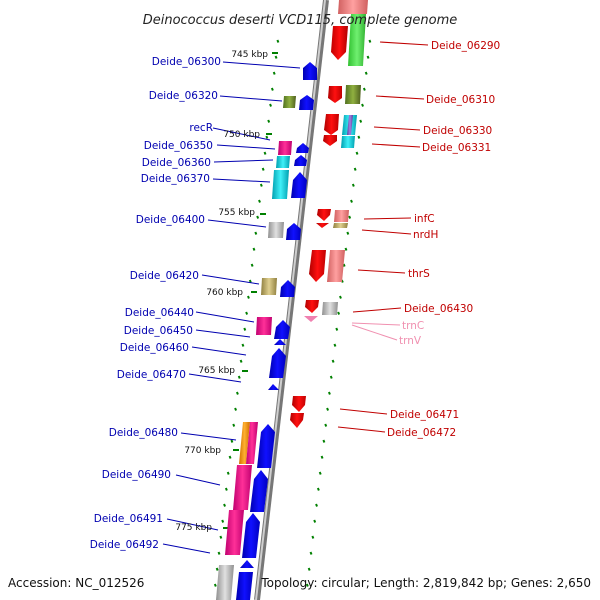  Describe the element at coordinates (350, 125) in the screenshot. I see `gene-deide-06330-stripe` at that location.